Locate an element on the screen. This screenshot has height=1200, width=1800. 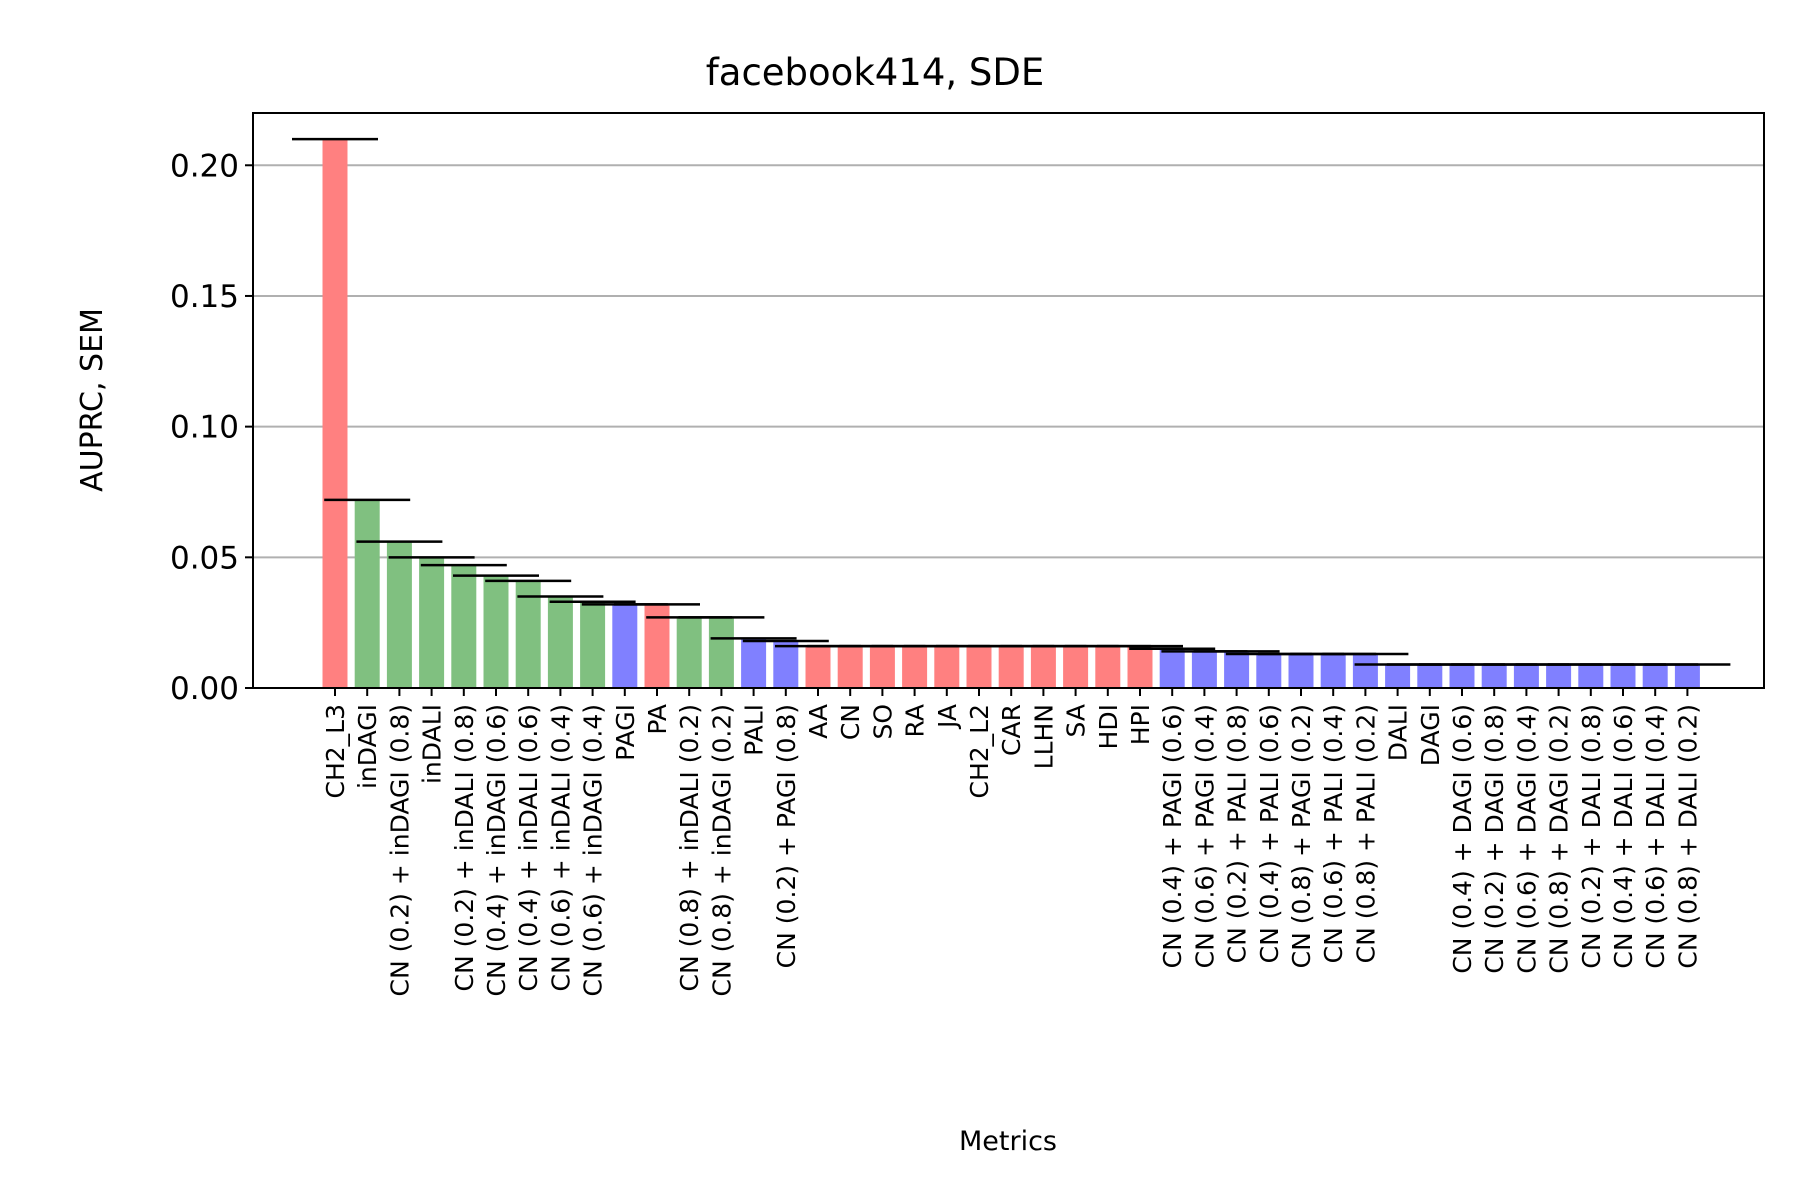
x-tick-label: PAGI is located at coordinates (625, 732).